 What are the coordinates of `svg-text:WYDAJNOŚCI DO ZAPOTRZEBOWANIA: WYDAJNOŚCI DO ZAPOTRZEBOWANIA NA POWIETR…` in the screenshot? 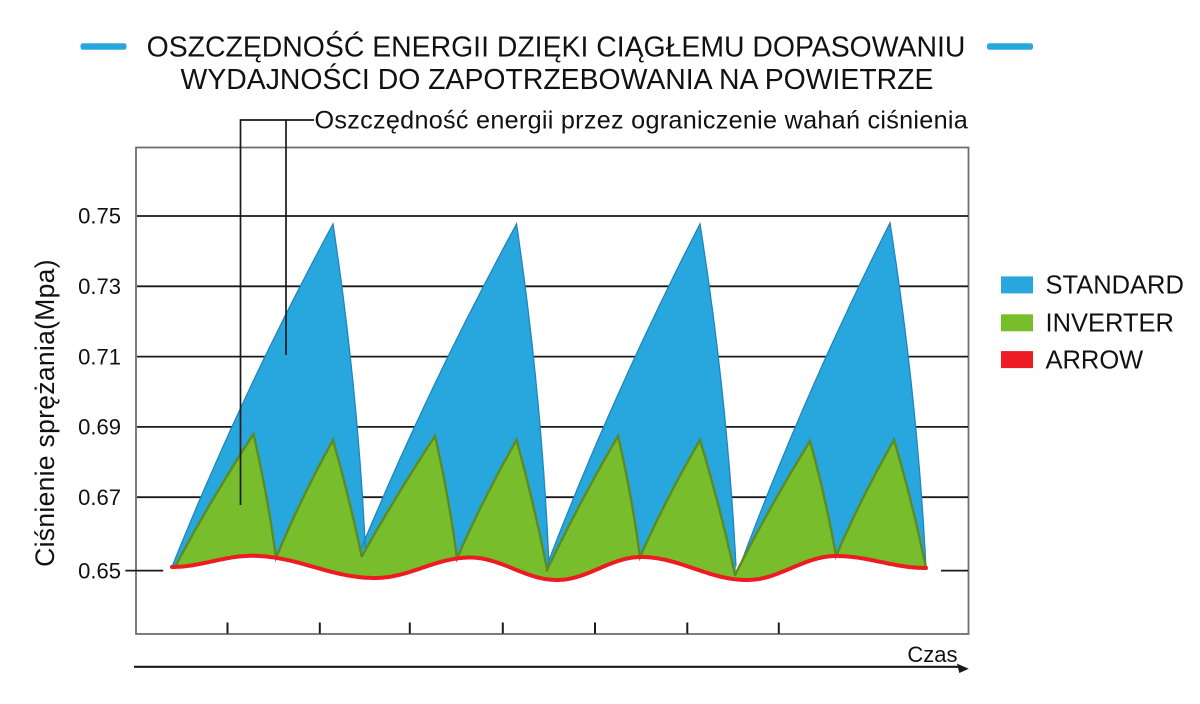 It's located at (557, 79).